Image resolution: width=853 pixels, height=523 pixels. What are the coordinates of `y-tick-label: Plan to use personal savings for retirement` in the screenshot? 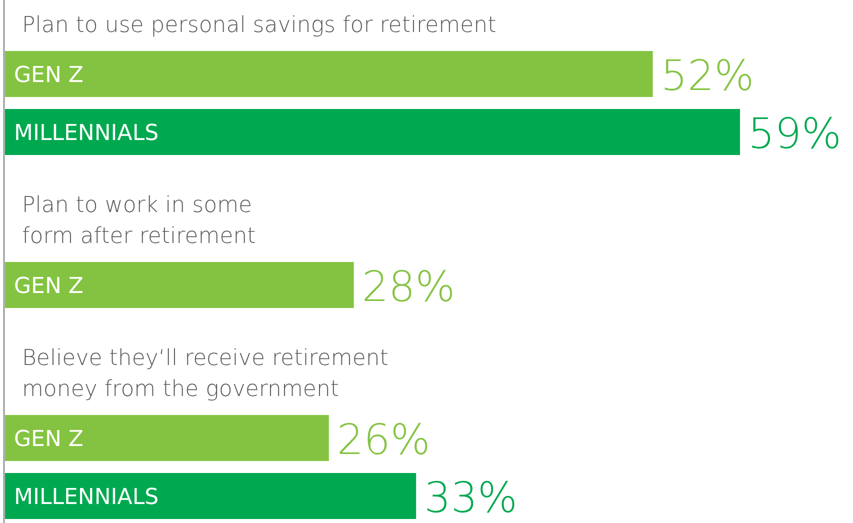 It's located at (259, 25).